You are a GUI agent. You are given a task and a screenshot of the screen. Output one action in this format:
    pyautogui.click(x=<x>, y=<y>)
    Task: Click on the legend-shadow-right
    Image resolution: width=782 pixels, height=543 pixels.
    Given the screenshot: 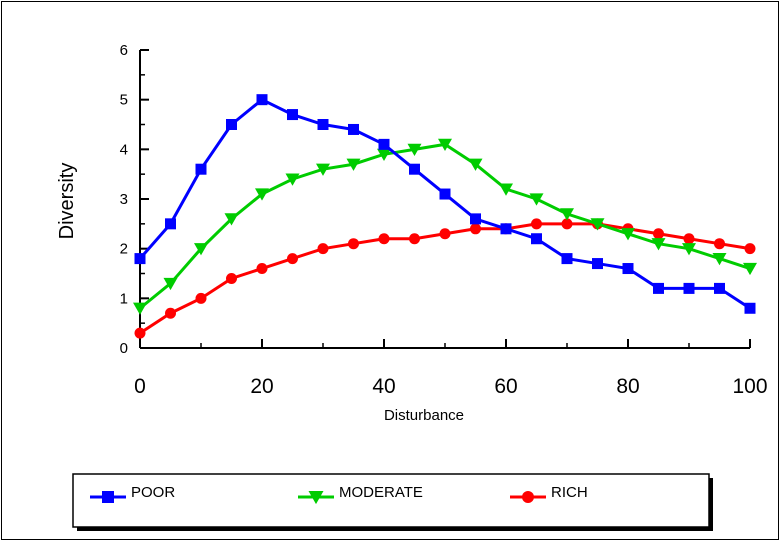 What is the action you would take?
    pyautogui.click(x=711, y=504)
    